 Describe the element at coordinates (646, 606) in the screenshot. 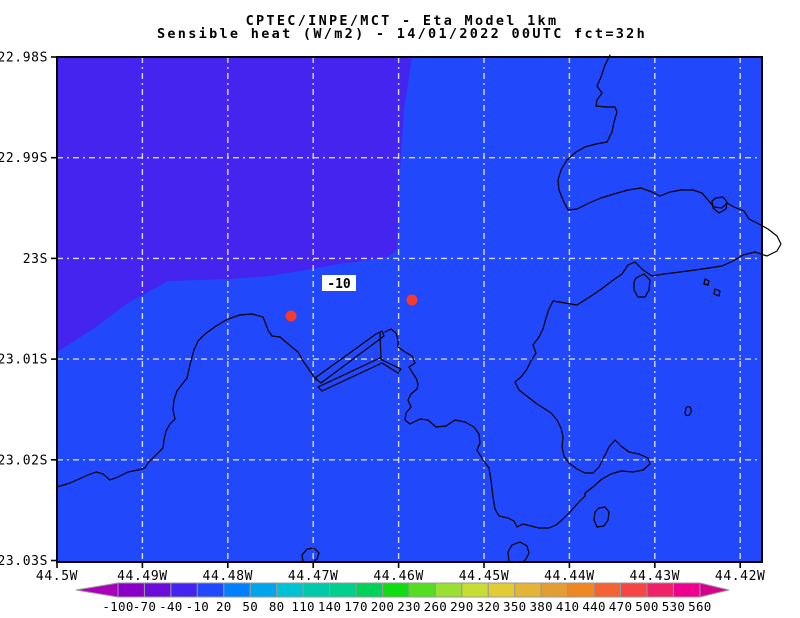

I see `colorbar-tick-label: 500` at that location.